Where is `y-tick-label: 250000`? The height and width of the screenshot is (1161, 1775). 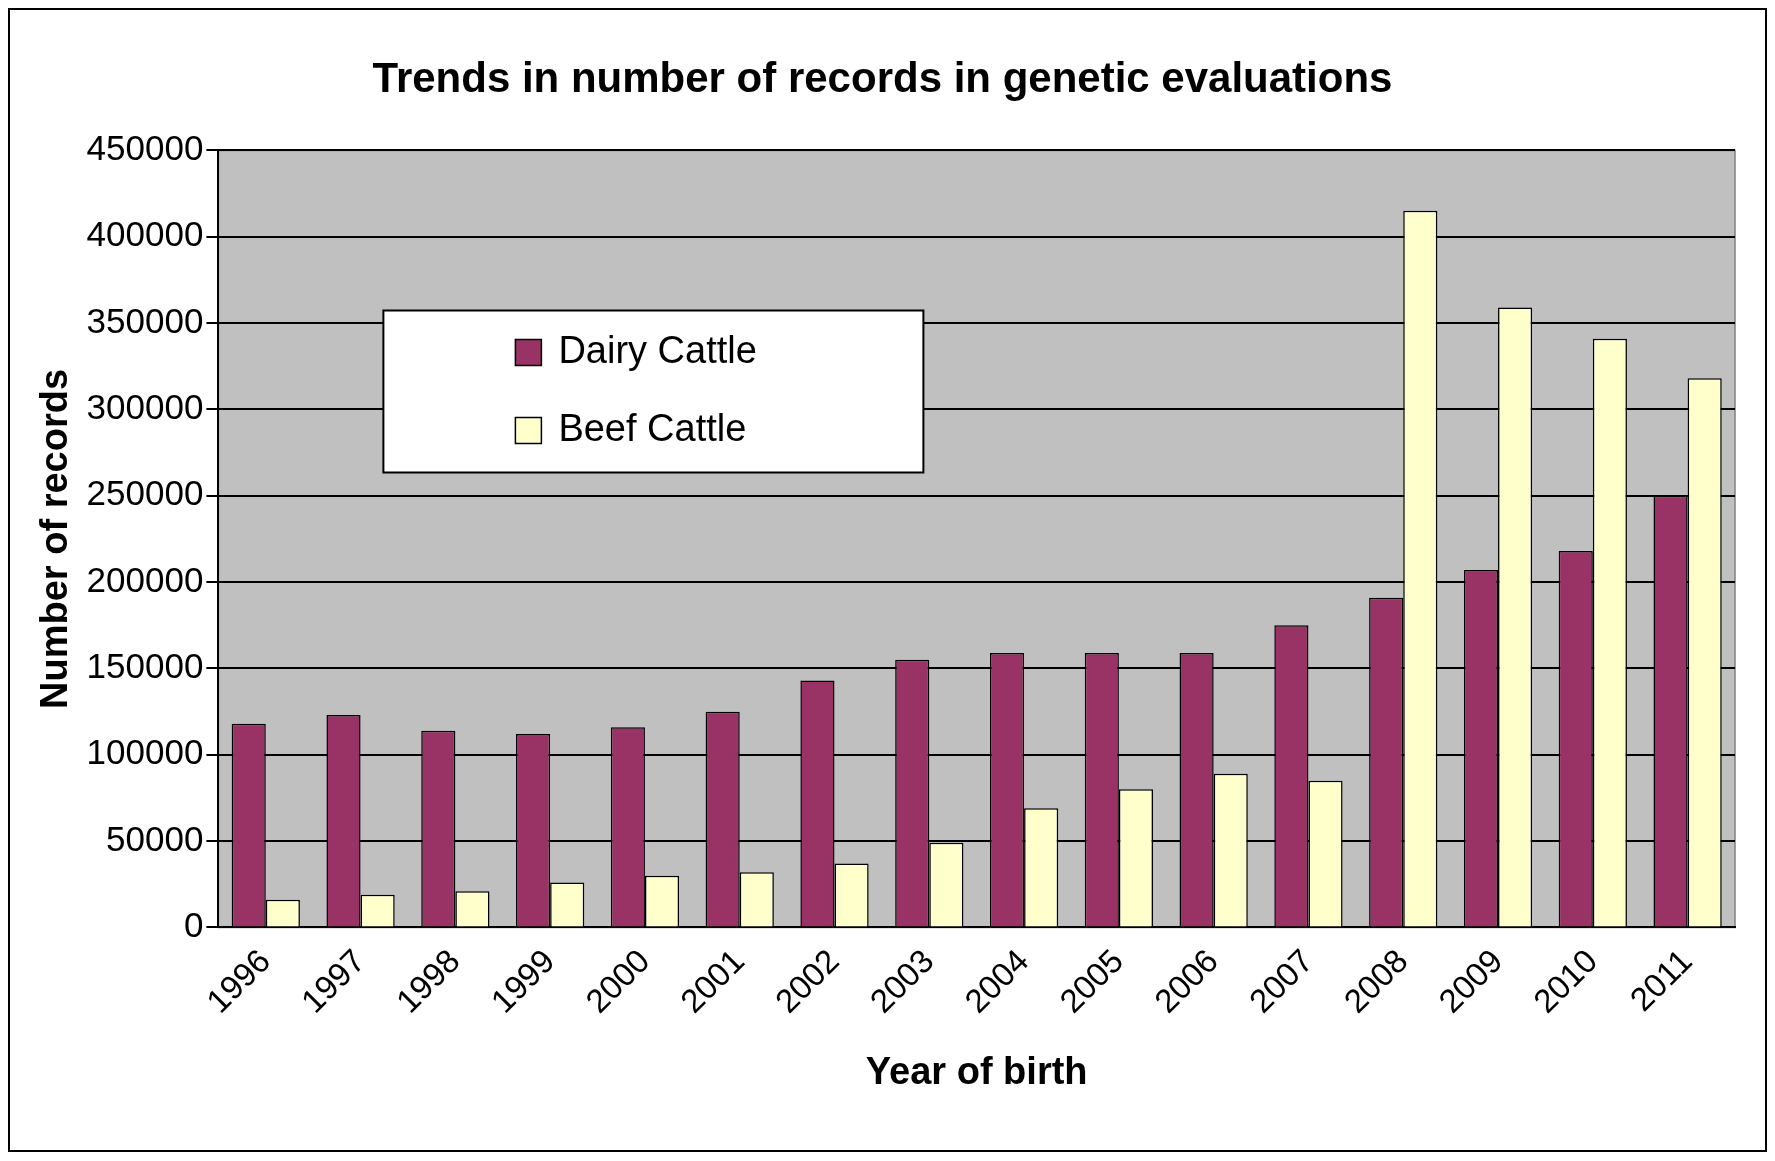 y-tick-label: 250000 is located at coordinates (145, 493).